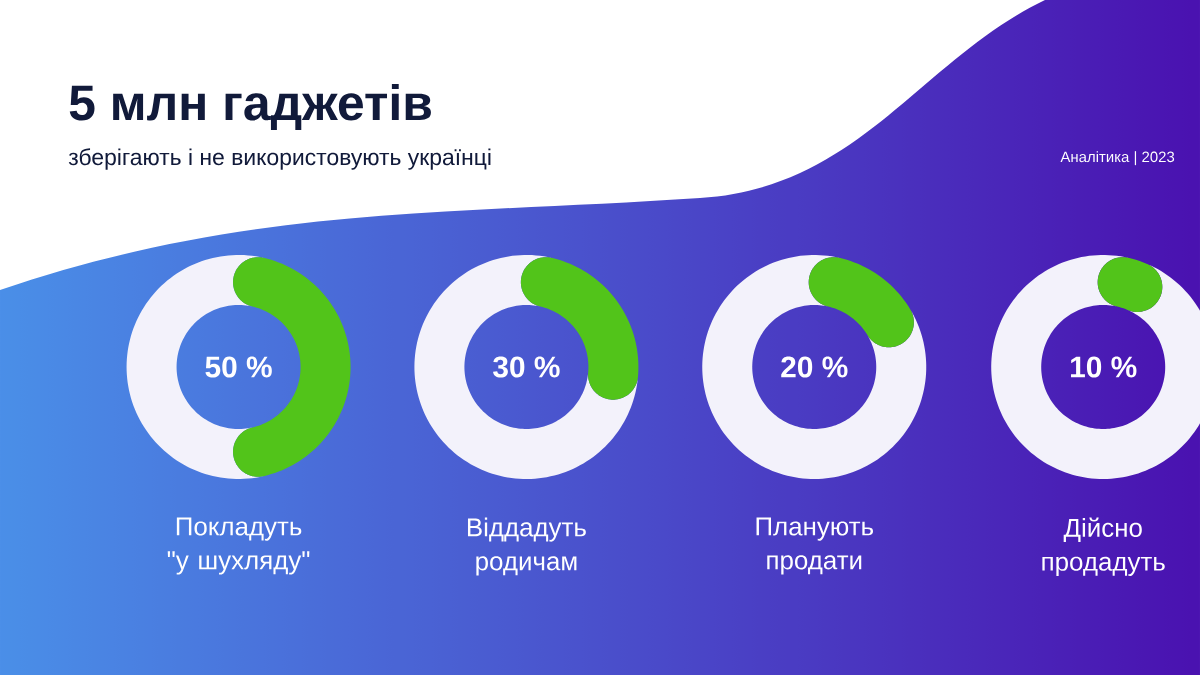 The width and height of the screenshot is (1200, 675). Describe the element at coordinates (526, 367) in the screenshot. I see `text: 30 %` at that location.